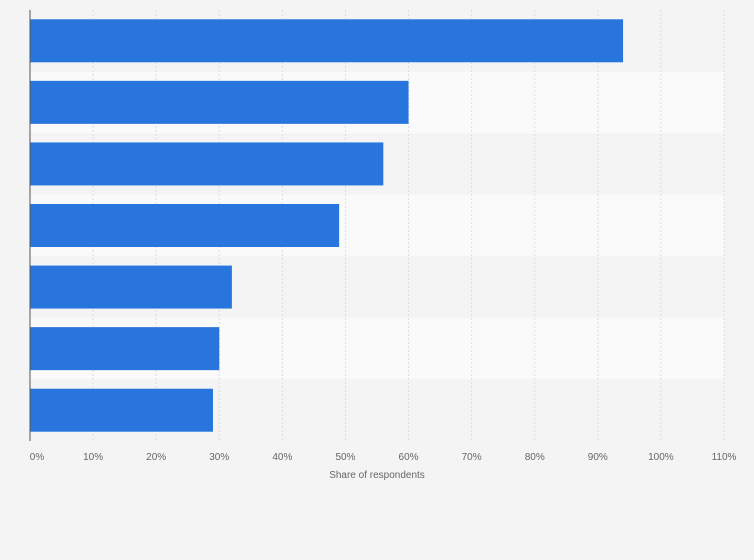 The height and width of the screenshot is (560, 754). What do you see at coordinates (156, 457) in the screenshot?
I see `x-tick-label: 20%` at bounding box center [156, 457].